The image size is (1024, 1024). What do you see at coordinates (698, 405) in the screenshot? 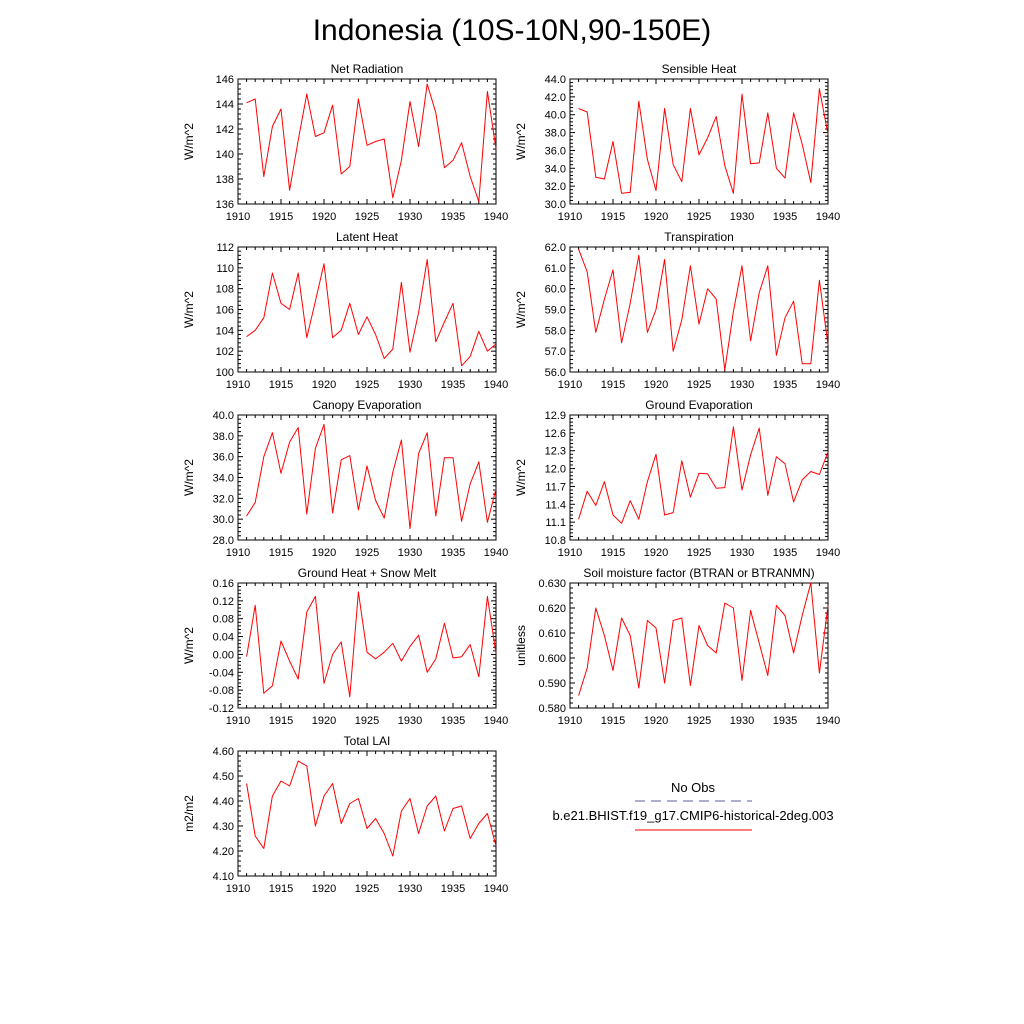
I see `panel-title: Ground Evaporation` at bounding box center [698, 405].